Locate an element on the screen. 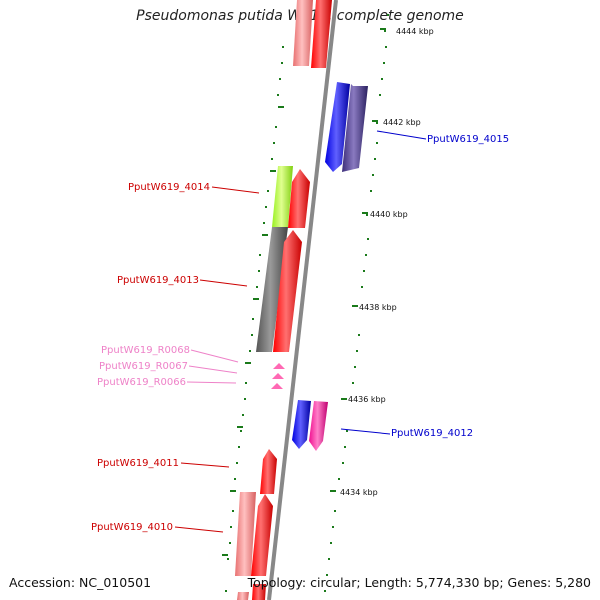 This screenshot has width=600, height=600. leader-r0066 is located at coordinates (211, 382).